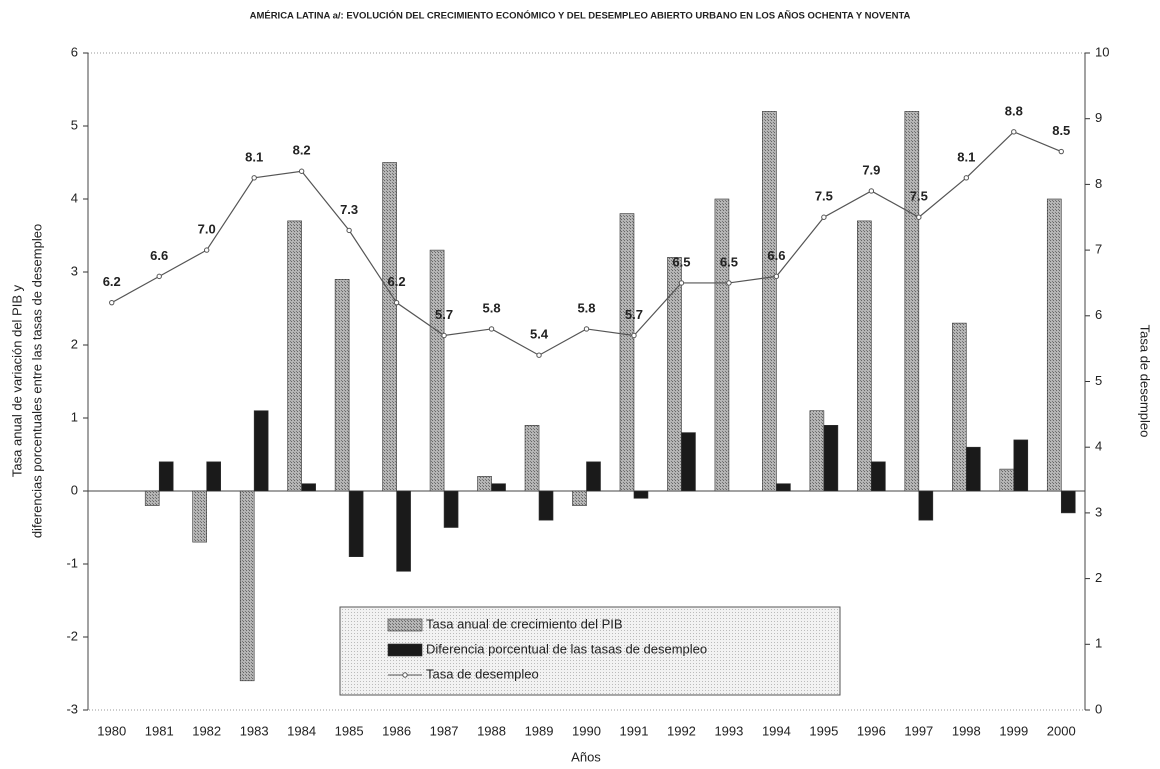 The image size is (1160, 769). What do you see at coordinates (918, 730) in the screenshot?
I see `x-tick-label: 1997` at bounding box center [918, 730].